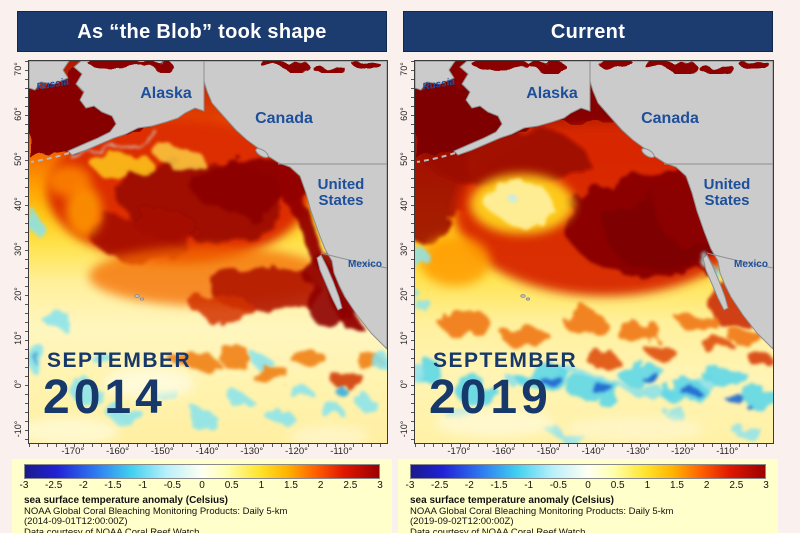  I want to click on panel-title-2019: Current, so click(588, 31).